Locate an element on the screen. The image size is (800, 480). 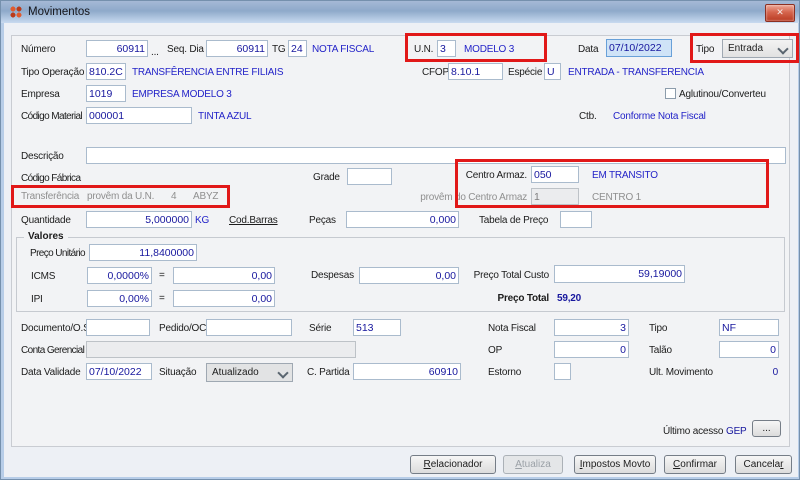
cfop-label: CFOP is located at coordinates (435, 72).